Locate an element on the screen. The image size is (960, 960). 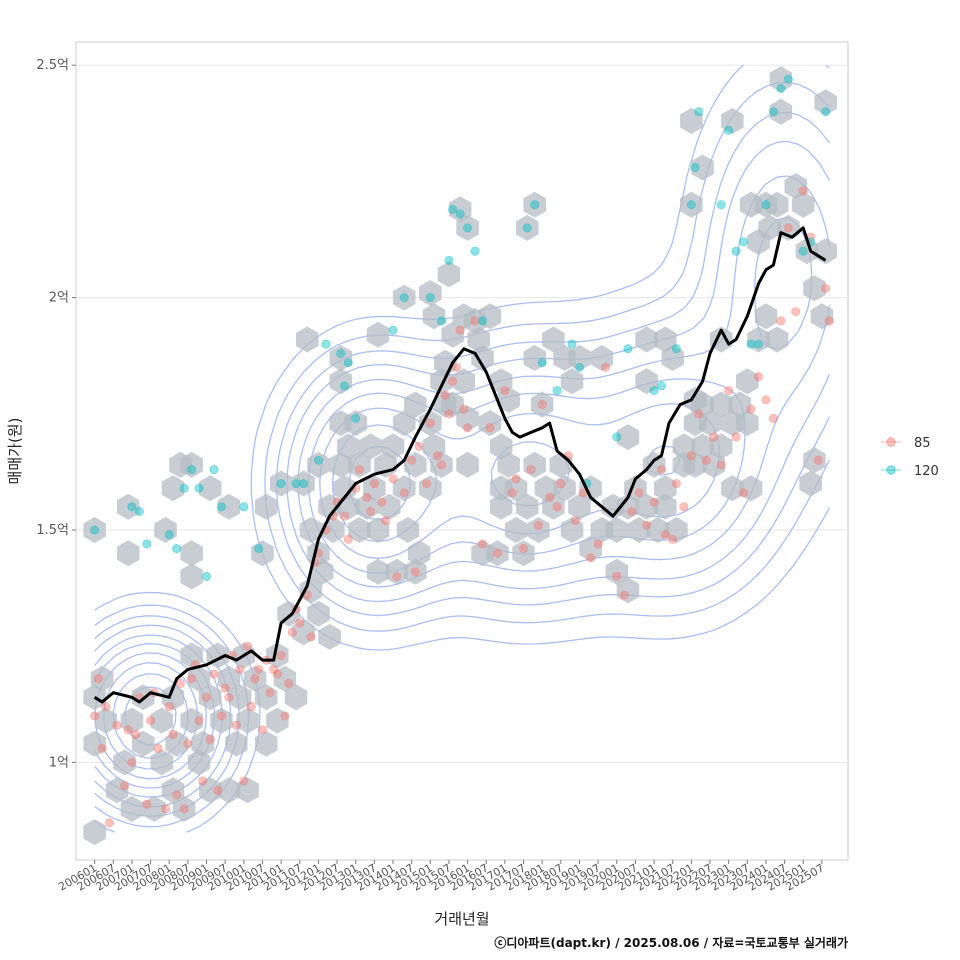
y-axis: 1억 1.5억 2억 2.5억 is located at coordinates (56, 414).